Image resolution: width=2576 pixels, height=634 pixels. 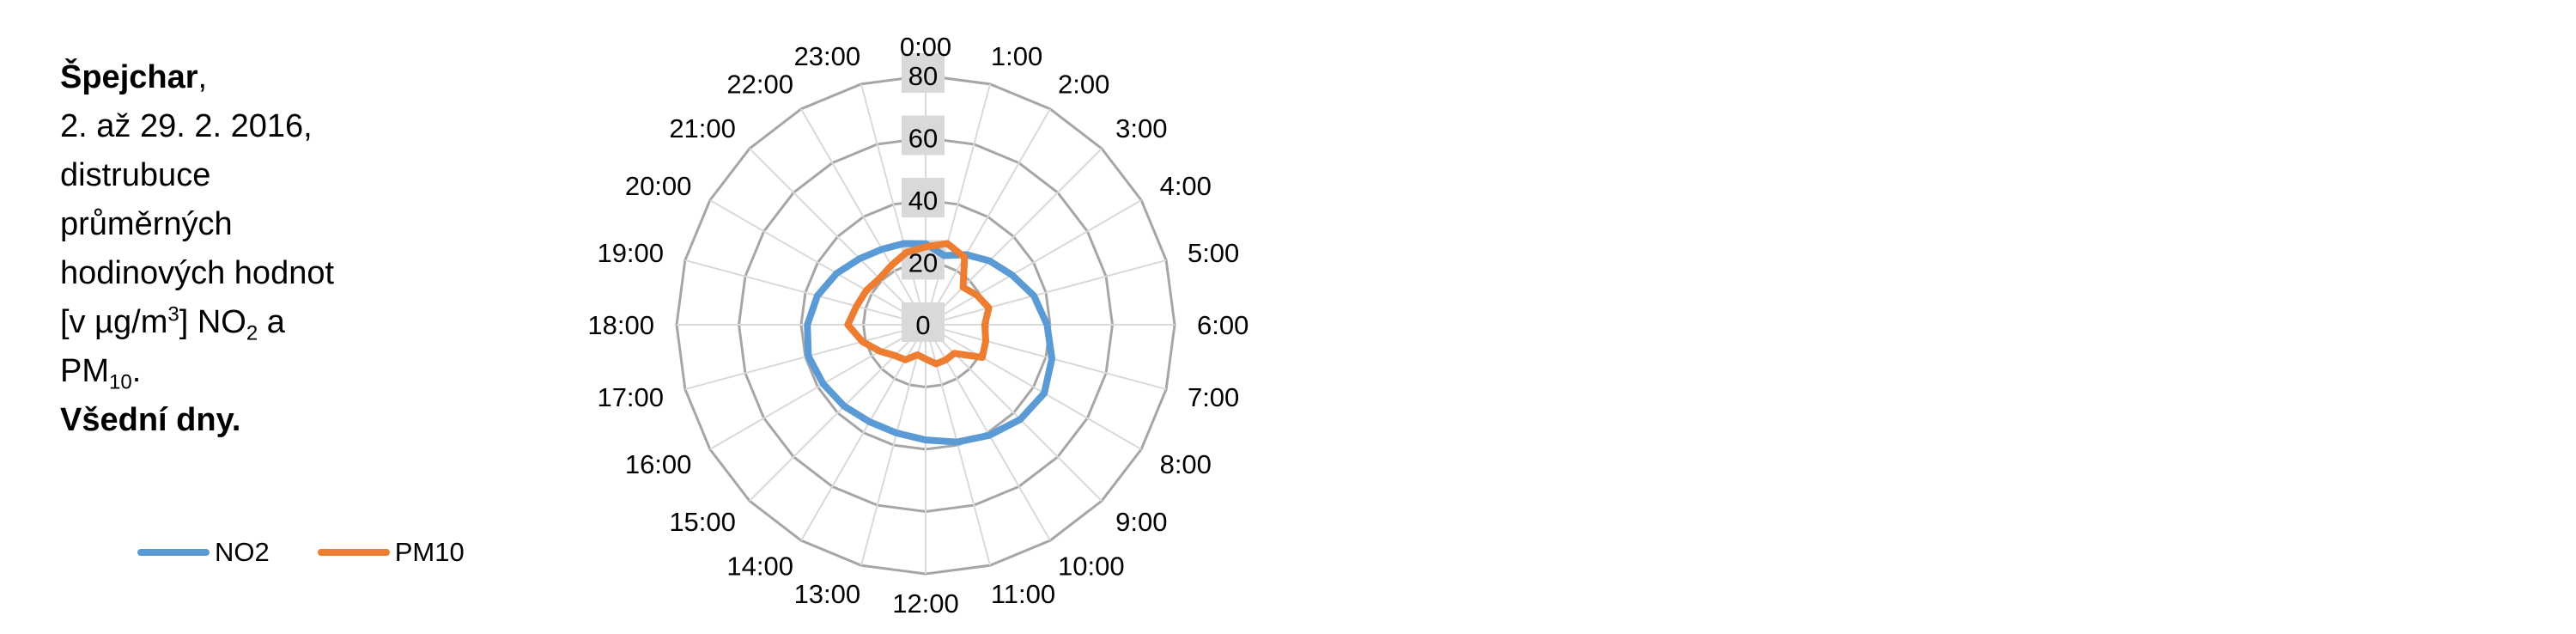 What do you see at coordinates (1141, 128) in the screenshot?
I see `category-label: 3:00` at bounding box center [1141, 128].